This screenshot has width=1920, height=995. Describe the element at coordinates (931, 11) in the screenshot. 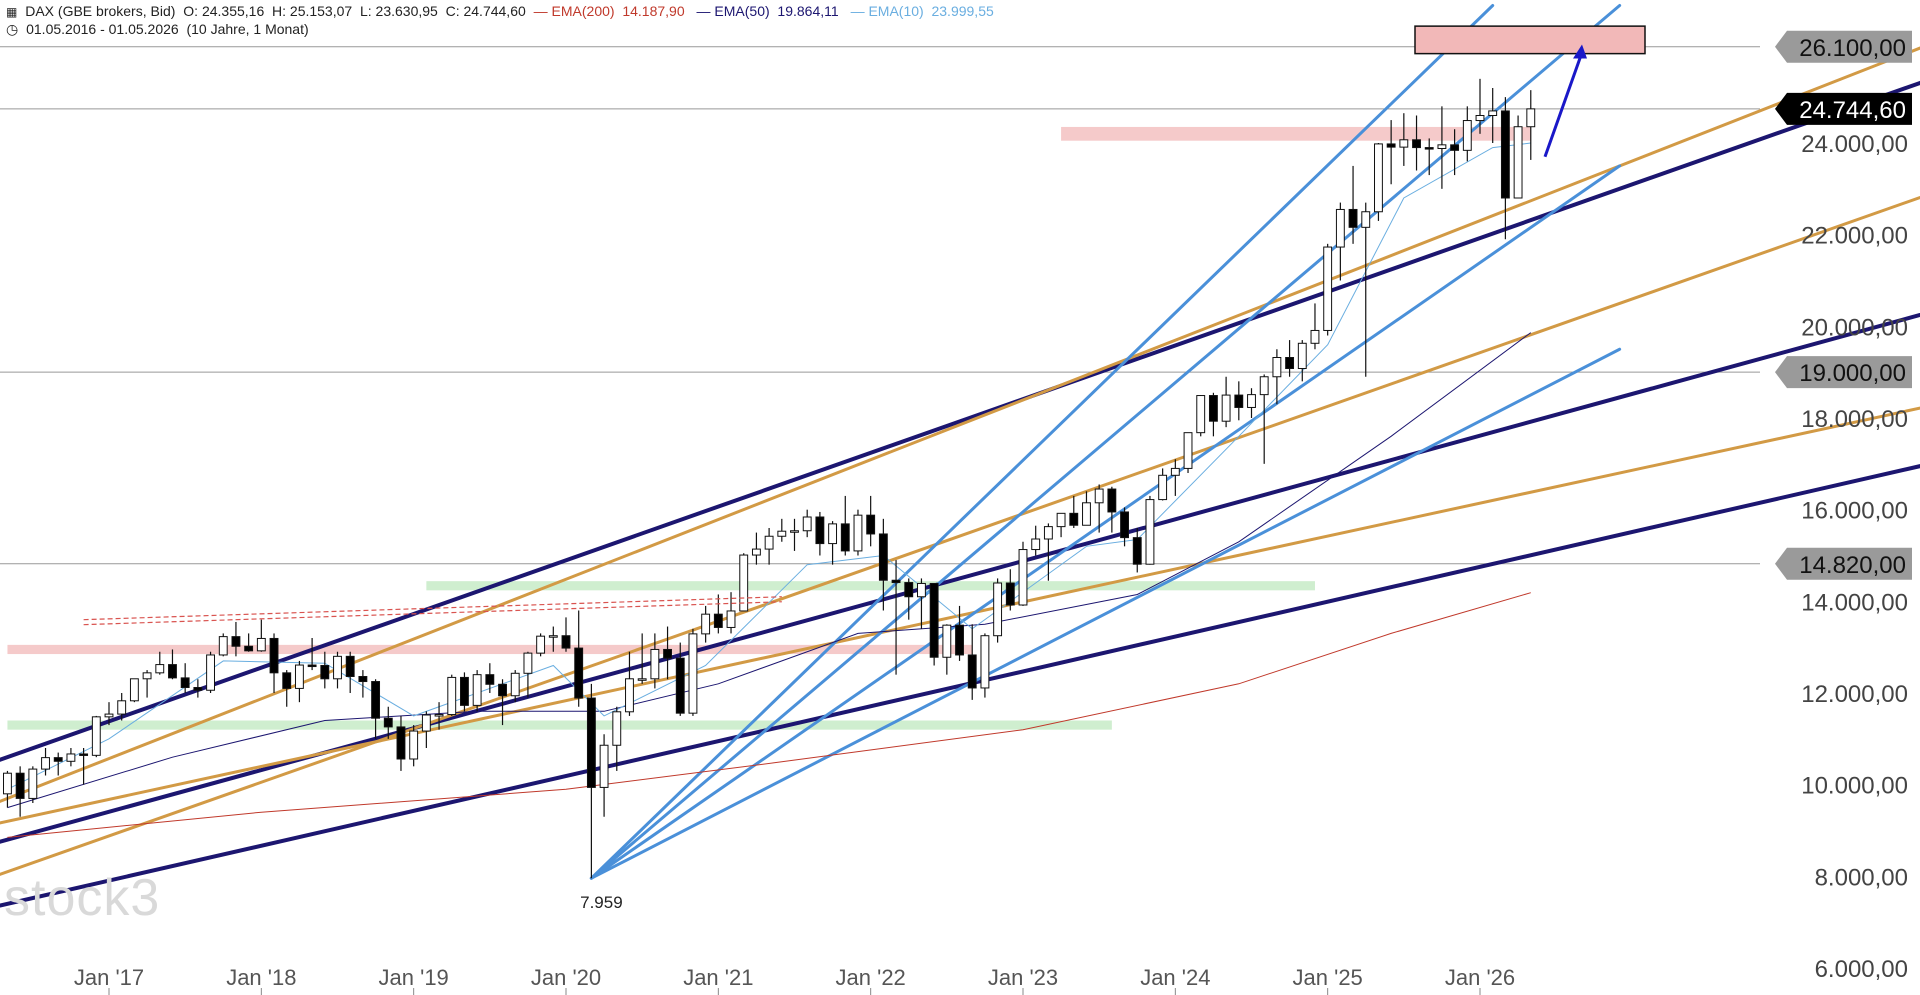

I see `ema10-legend-label: EMA(10) 23.999,55` at that location.